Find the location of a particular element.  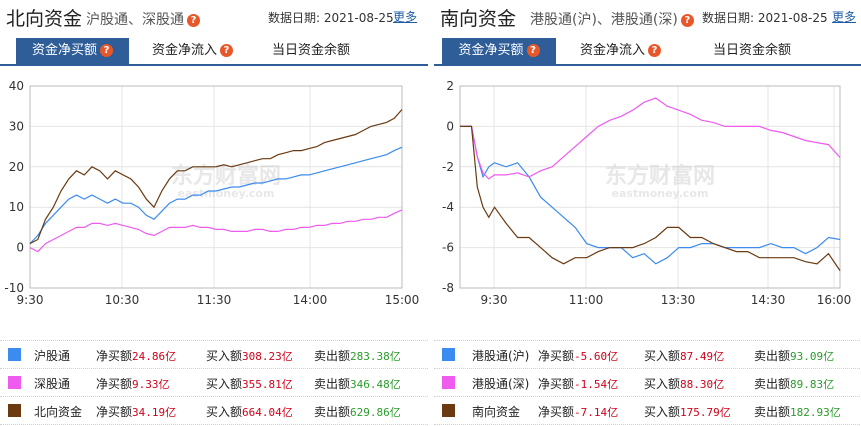

buy-value: 88.30亿 is located at coordinates (702, 384).